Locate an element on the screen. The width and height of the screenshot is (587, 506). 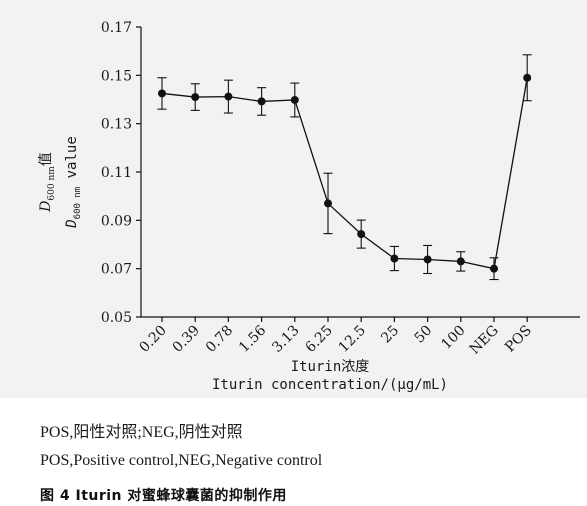
x-tick-label: POS is located at coordinates (518, 339).